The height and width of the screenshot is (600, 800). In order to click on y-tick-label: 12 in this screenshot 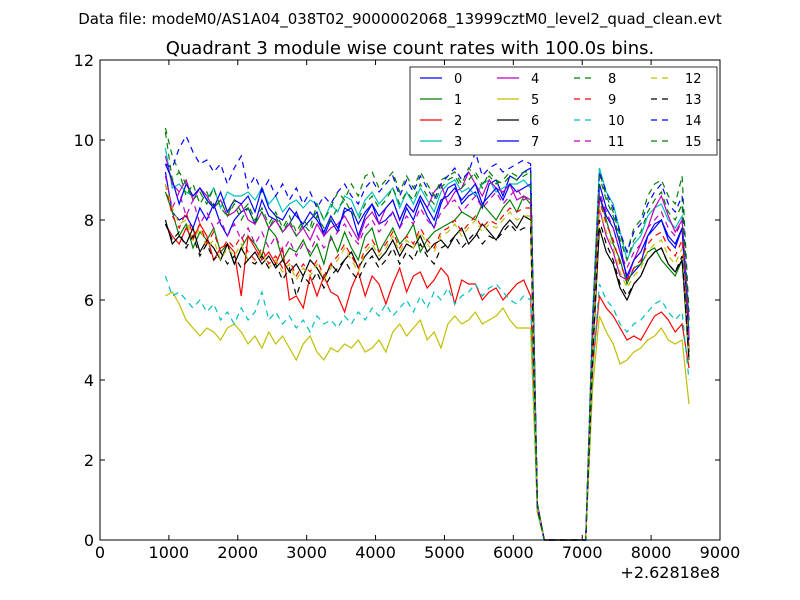, I will do `click(84, 60)`.